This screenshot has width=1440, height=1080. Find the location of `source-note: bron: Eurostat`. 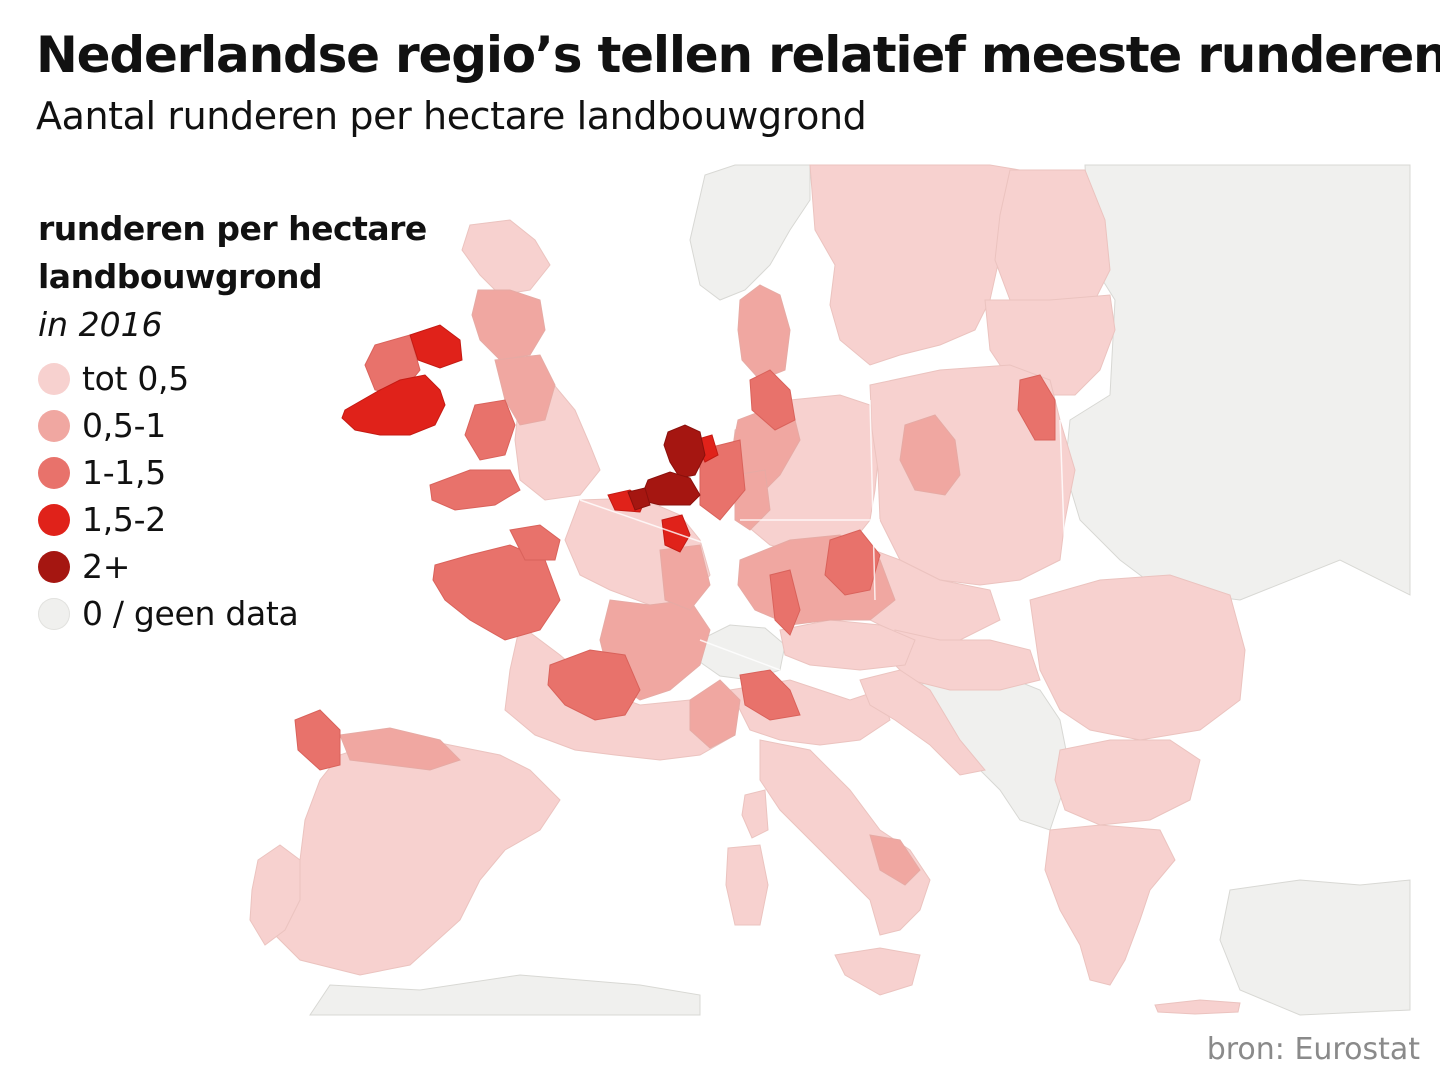

source-note: bron: Eurostat is located at coordinates (1313, 1049).